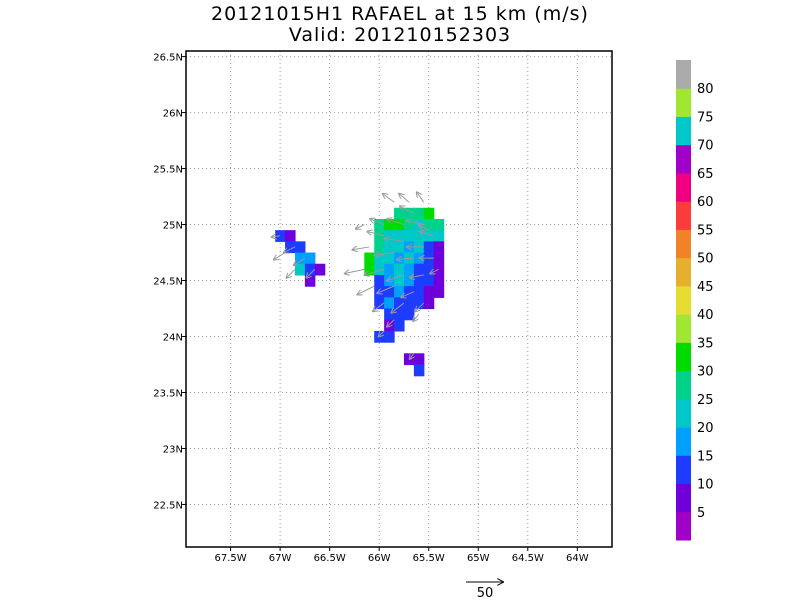  I want to click on colorbar-label-1: 10, so click(705, 485).